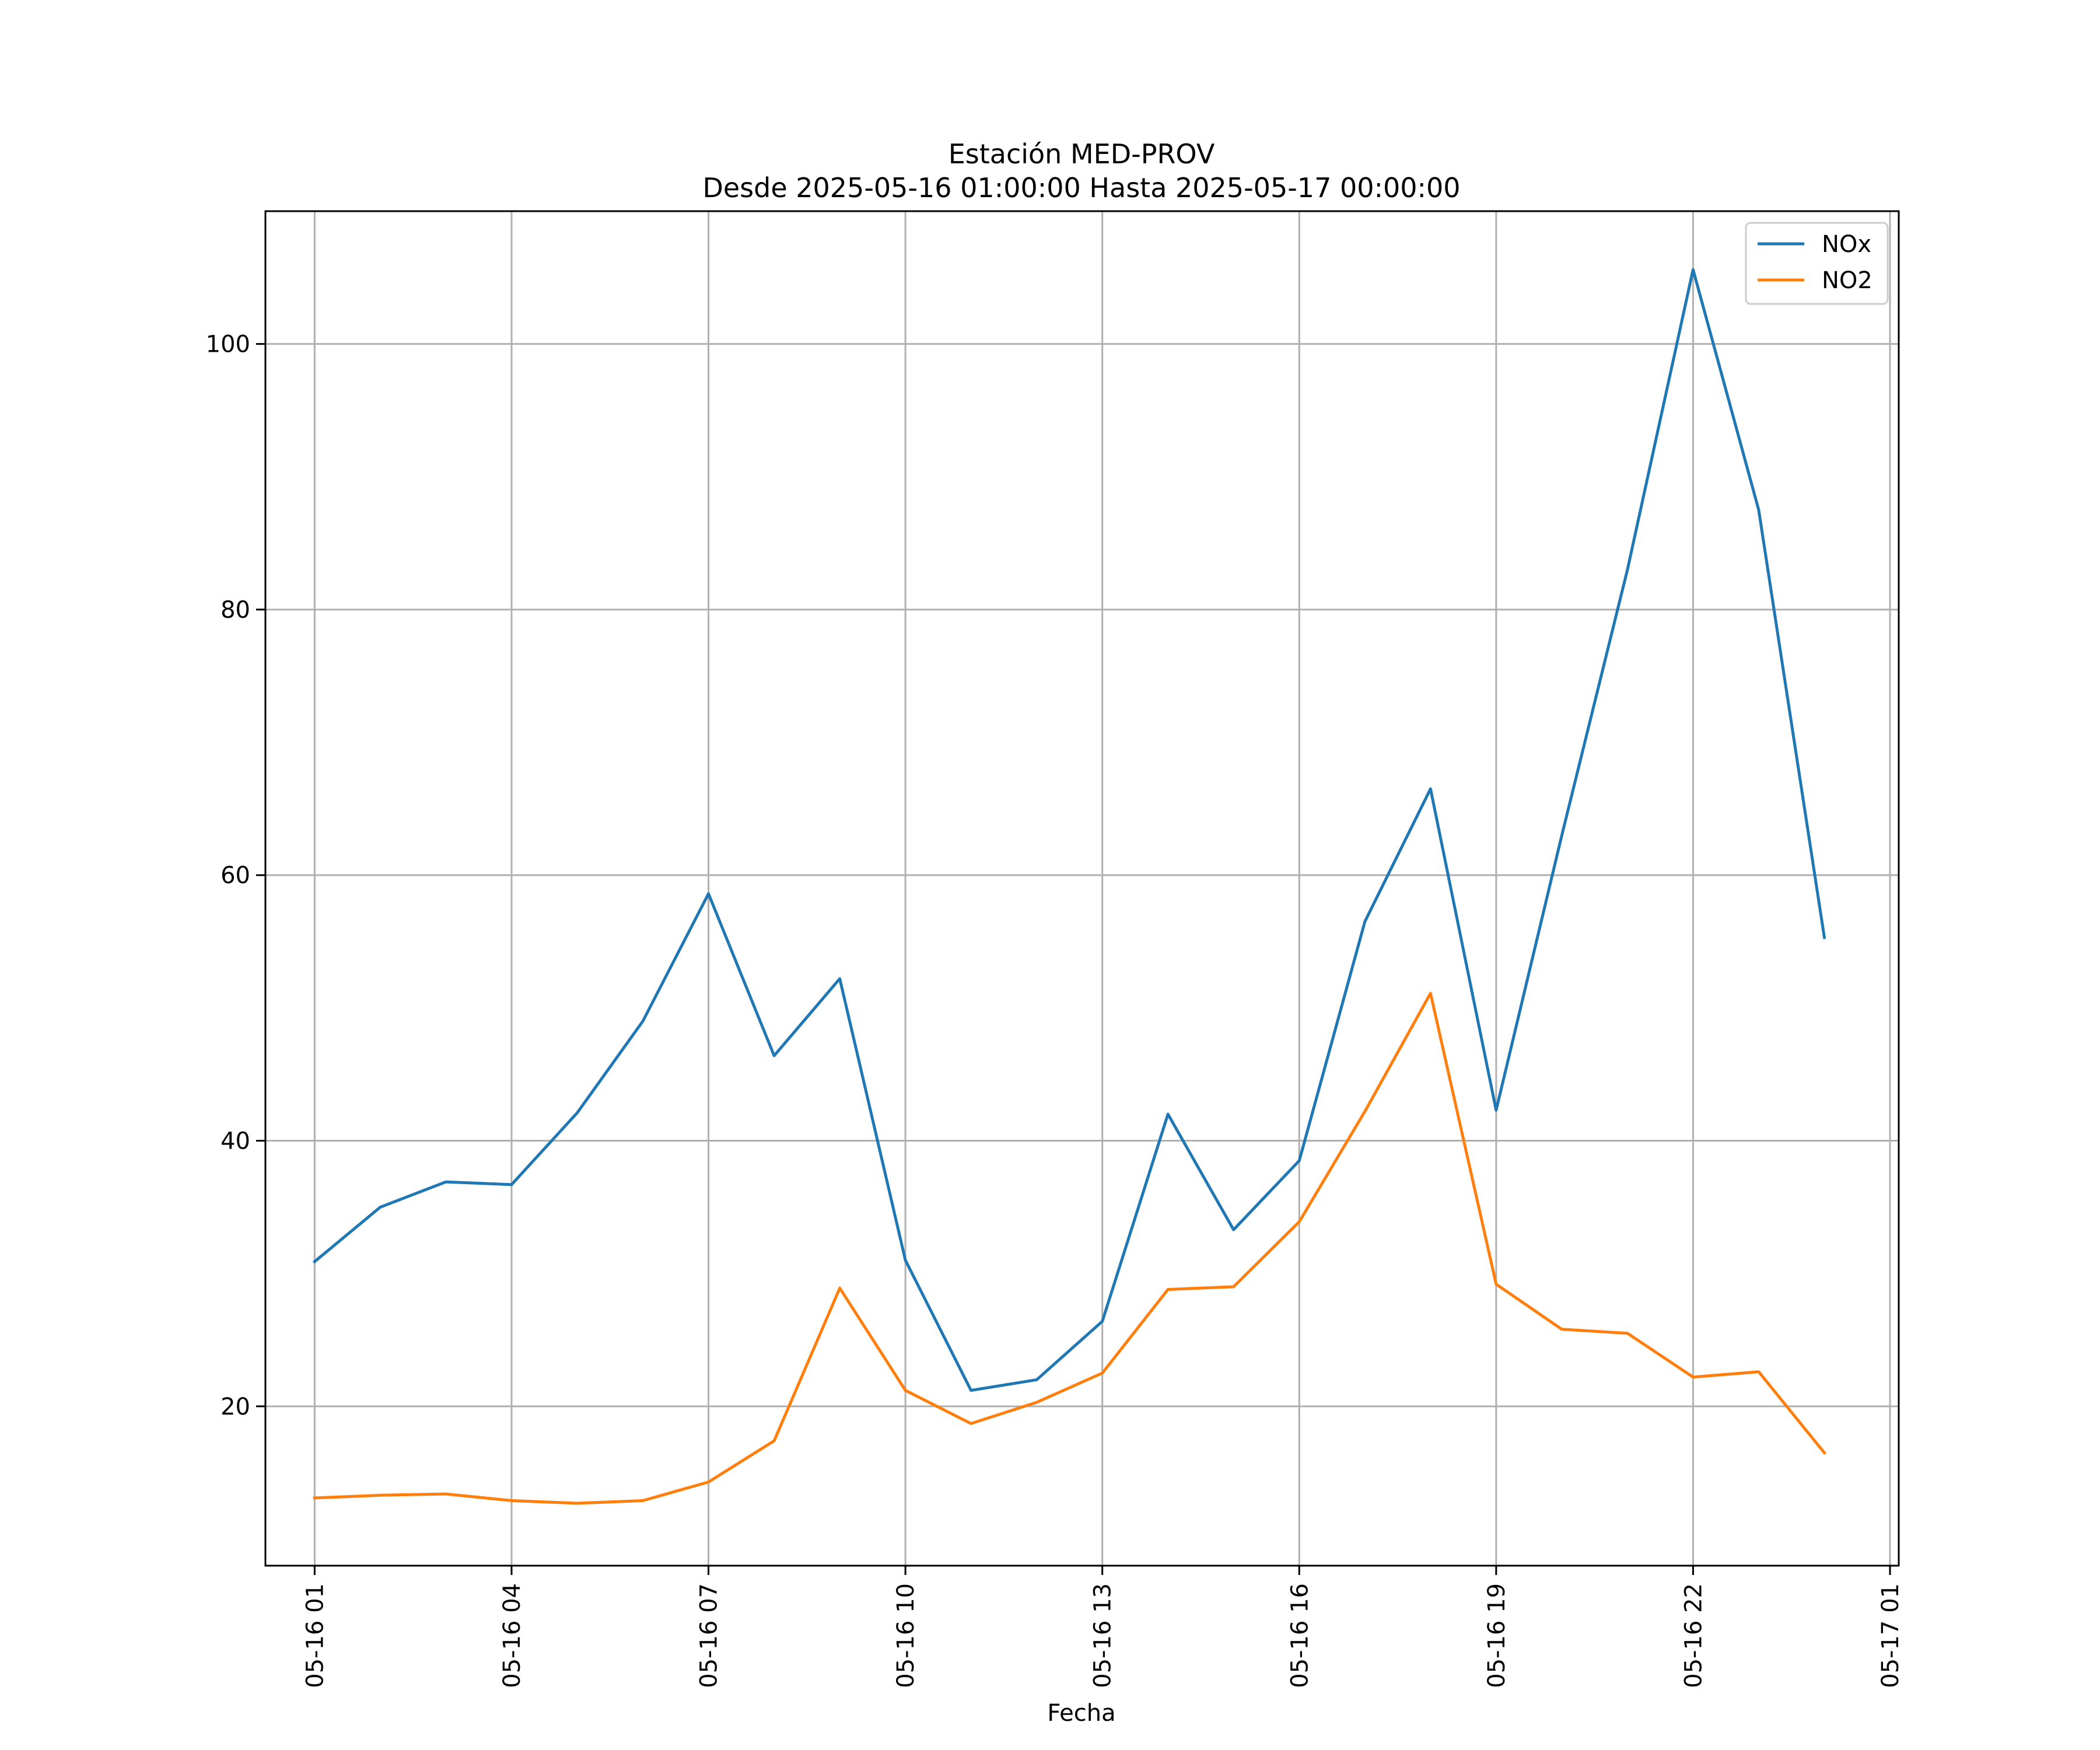  Describe the element at coordinates (235, 1407) in the screenshot. I see `y-tick-label: 20` at that location.